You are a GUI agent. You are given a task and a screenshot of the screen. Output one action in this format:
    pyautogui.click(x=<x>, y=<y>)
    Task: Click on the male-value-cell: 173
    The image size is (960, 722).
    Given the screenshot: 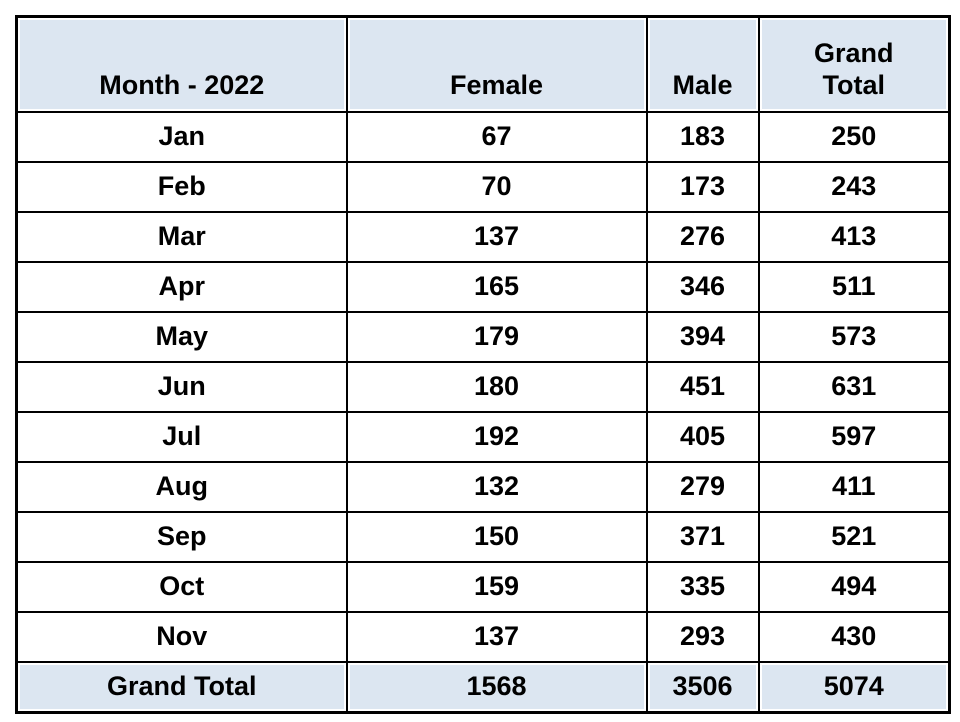 What is the action you would take?
    pyautogui.click(x=702, y=186)
    